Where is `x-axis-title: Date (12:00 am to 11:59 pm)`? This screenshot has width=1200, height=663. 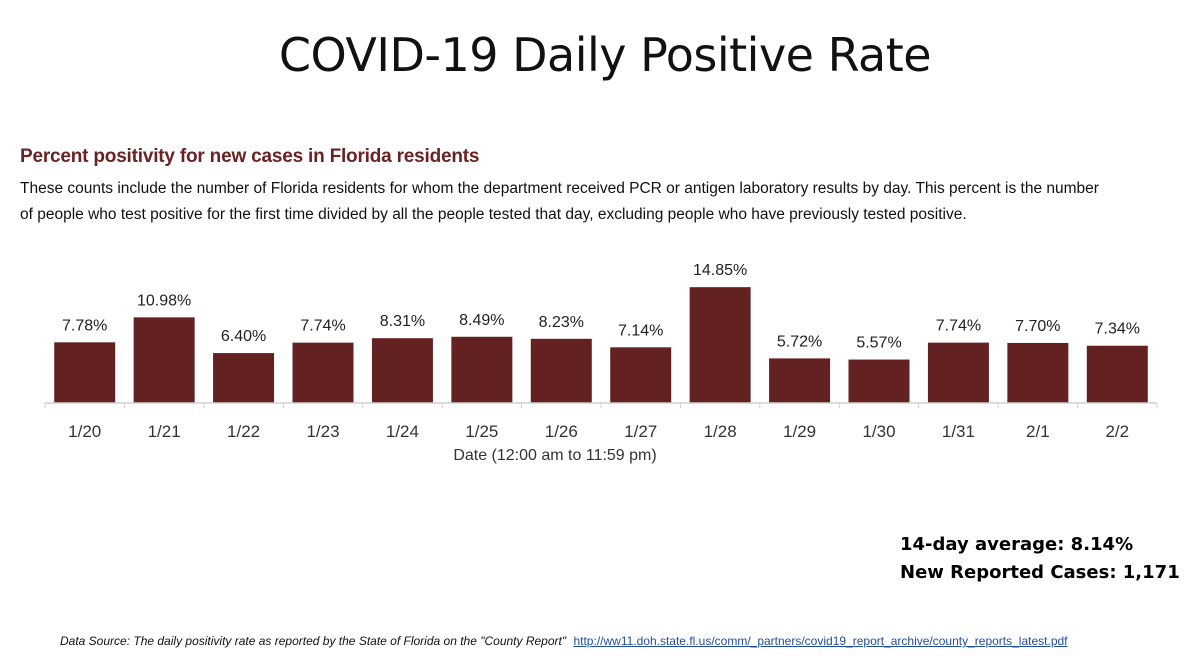 x-axis-title: Date (12:00 am to 11:59 pm) is located at coordinates (554, 455).